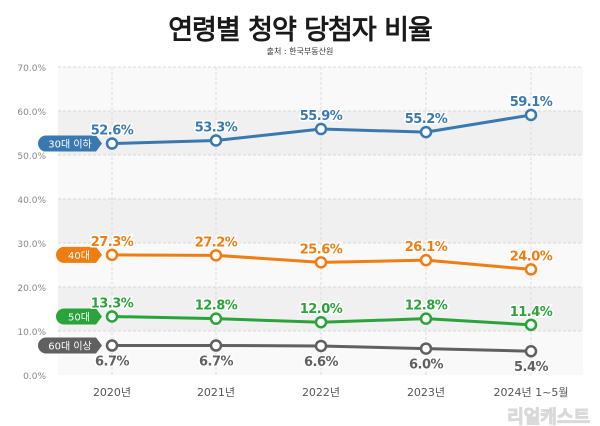  What do you see at coordinates (321, 309) in the screenshot?
I see `data-label: 12.0%` at bounding box center [321, 309].